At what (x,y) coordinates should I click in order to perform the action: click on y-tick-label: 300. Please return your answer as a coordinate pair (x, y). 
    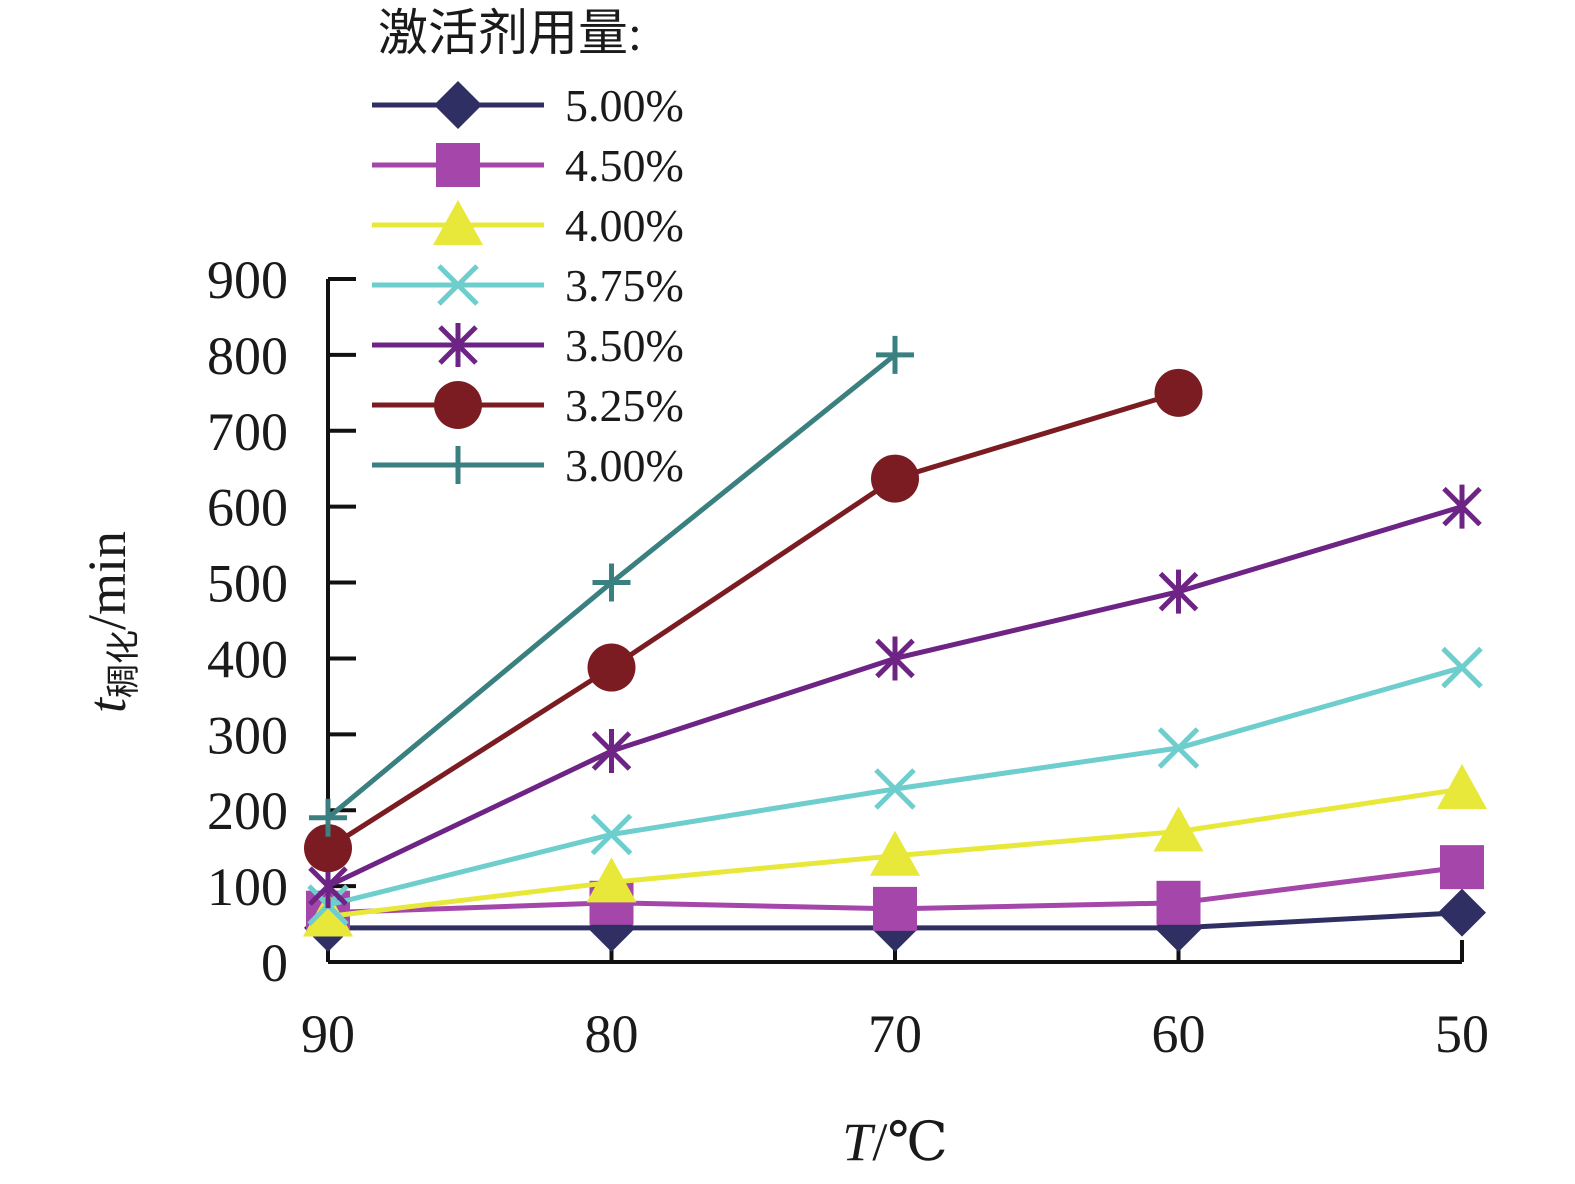
    Looking at the image, I should click on (247, 735).